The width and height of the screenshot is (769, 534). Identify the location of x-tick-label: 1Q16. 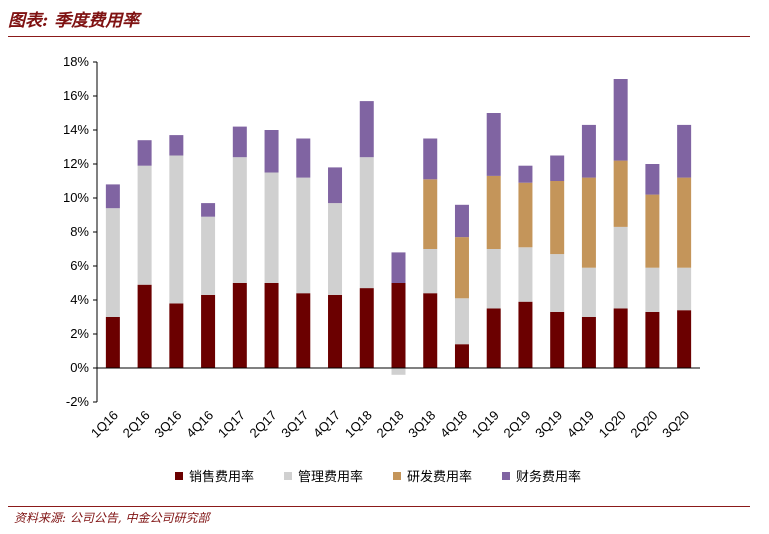
(104, 424).